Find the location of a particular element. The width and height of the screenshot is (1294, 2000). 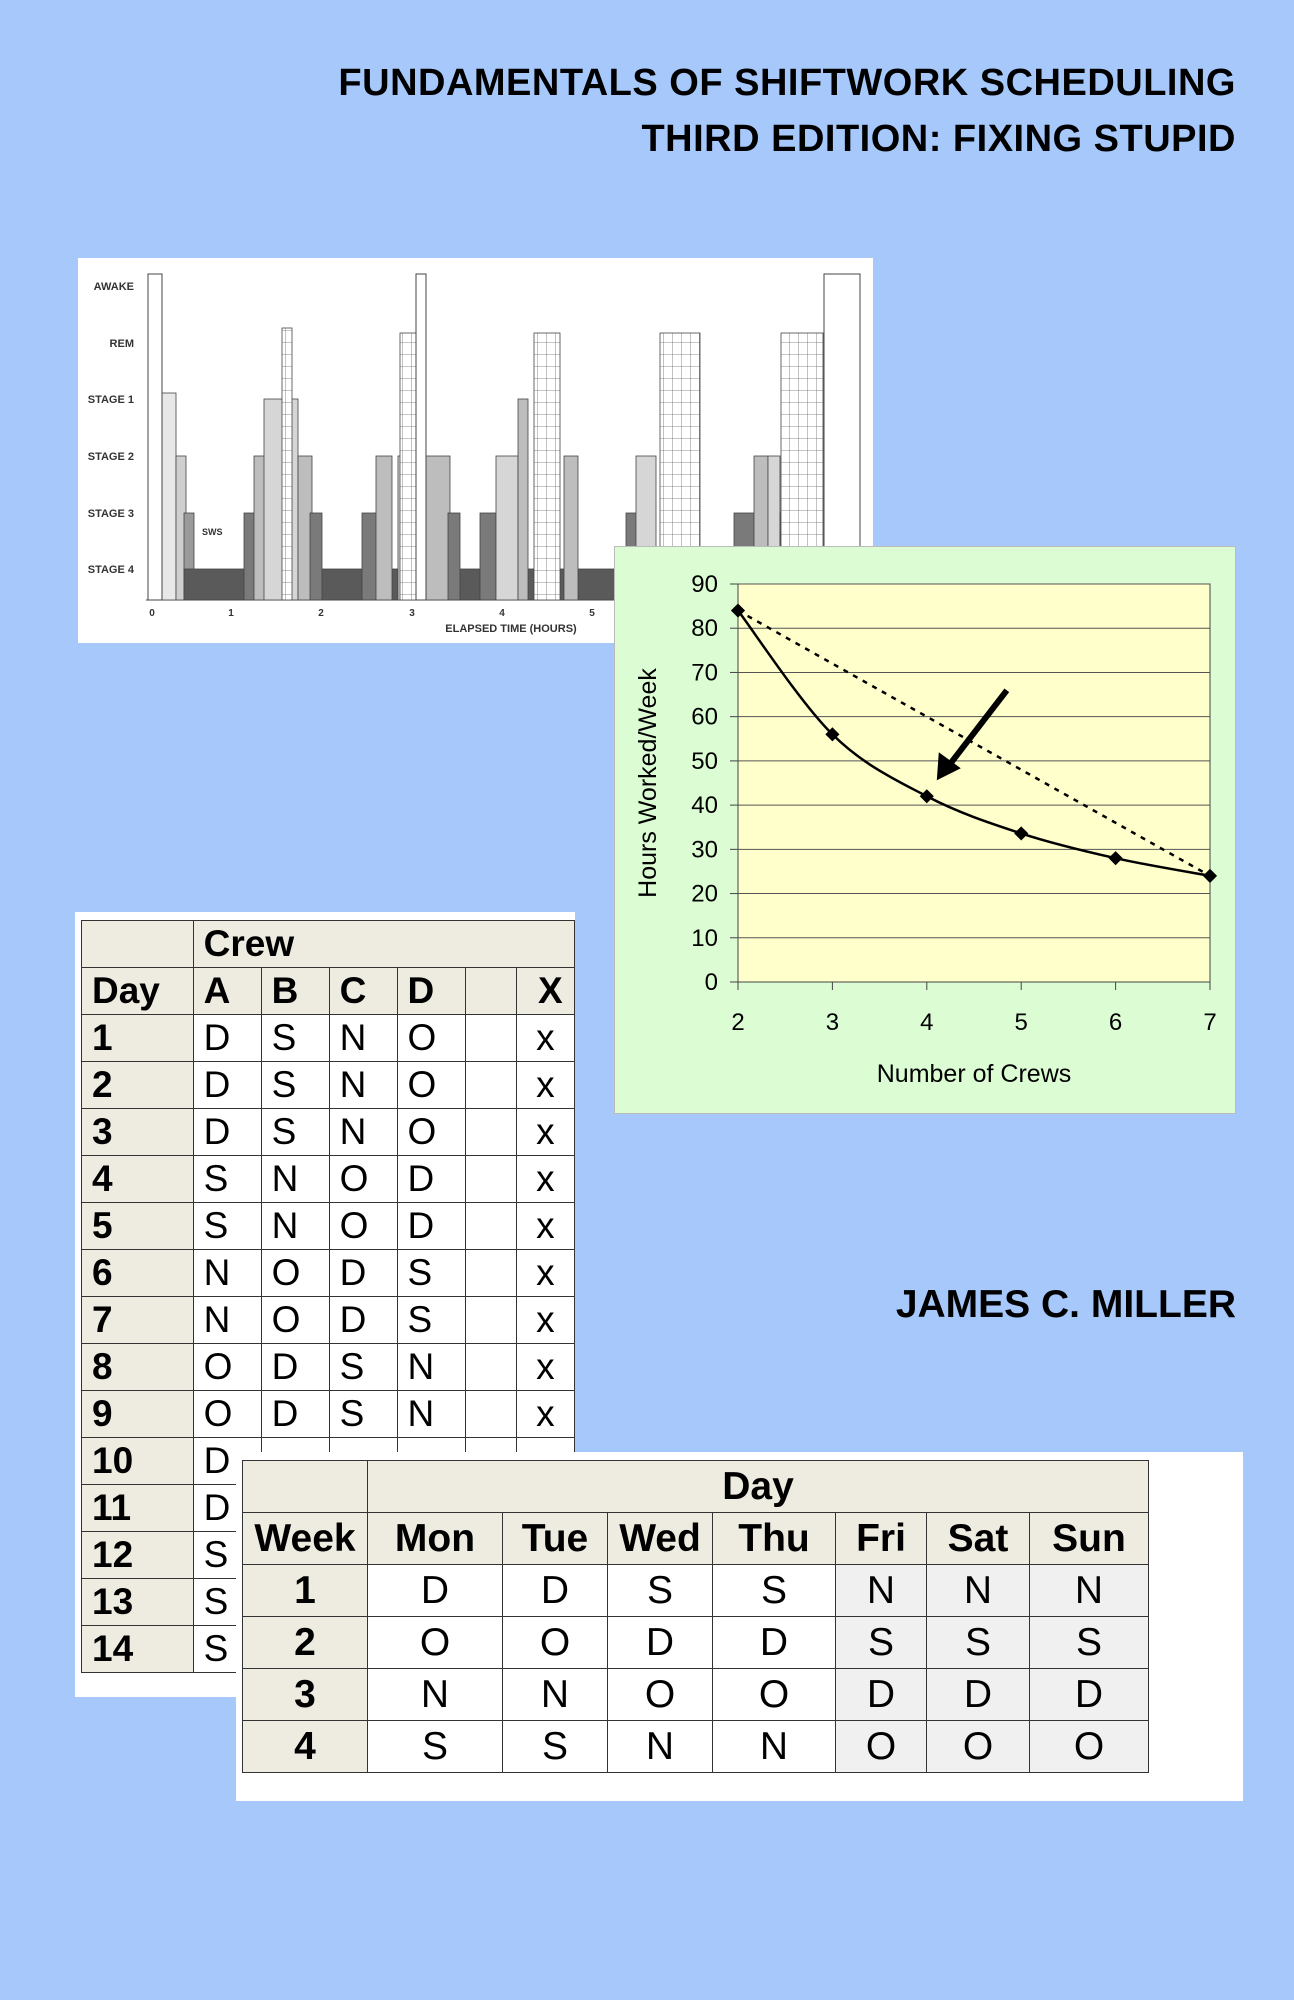

y-tick-label: 20 is located at coordinates (704, 894).